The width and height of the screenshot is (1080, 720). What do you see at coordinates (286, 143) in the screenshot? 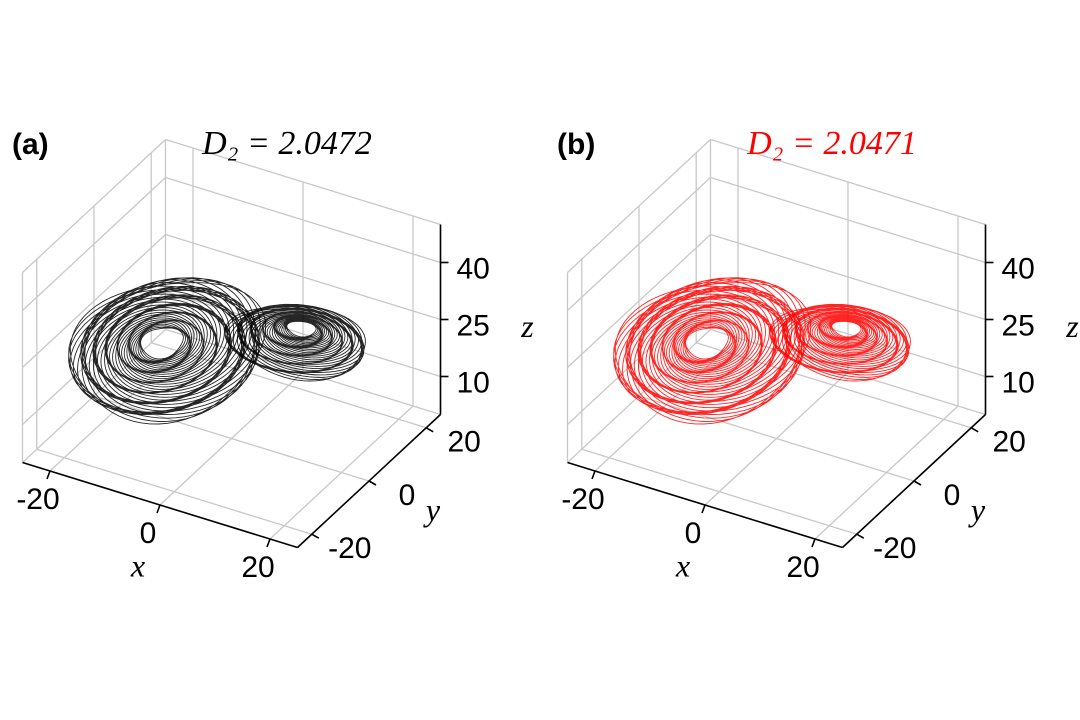
I see `chart-title: D₂ = 2.0472` at bounding box center [286, 143].